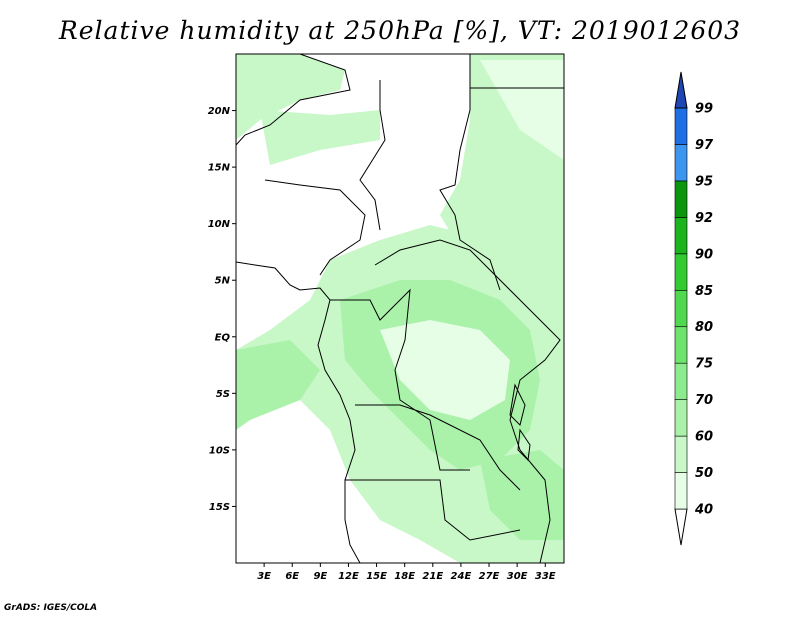 Image resolution: width=800 pixels, height=618 pixels. I want to click on border-congo, so click(400, 379).